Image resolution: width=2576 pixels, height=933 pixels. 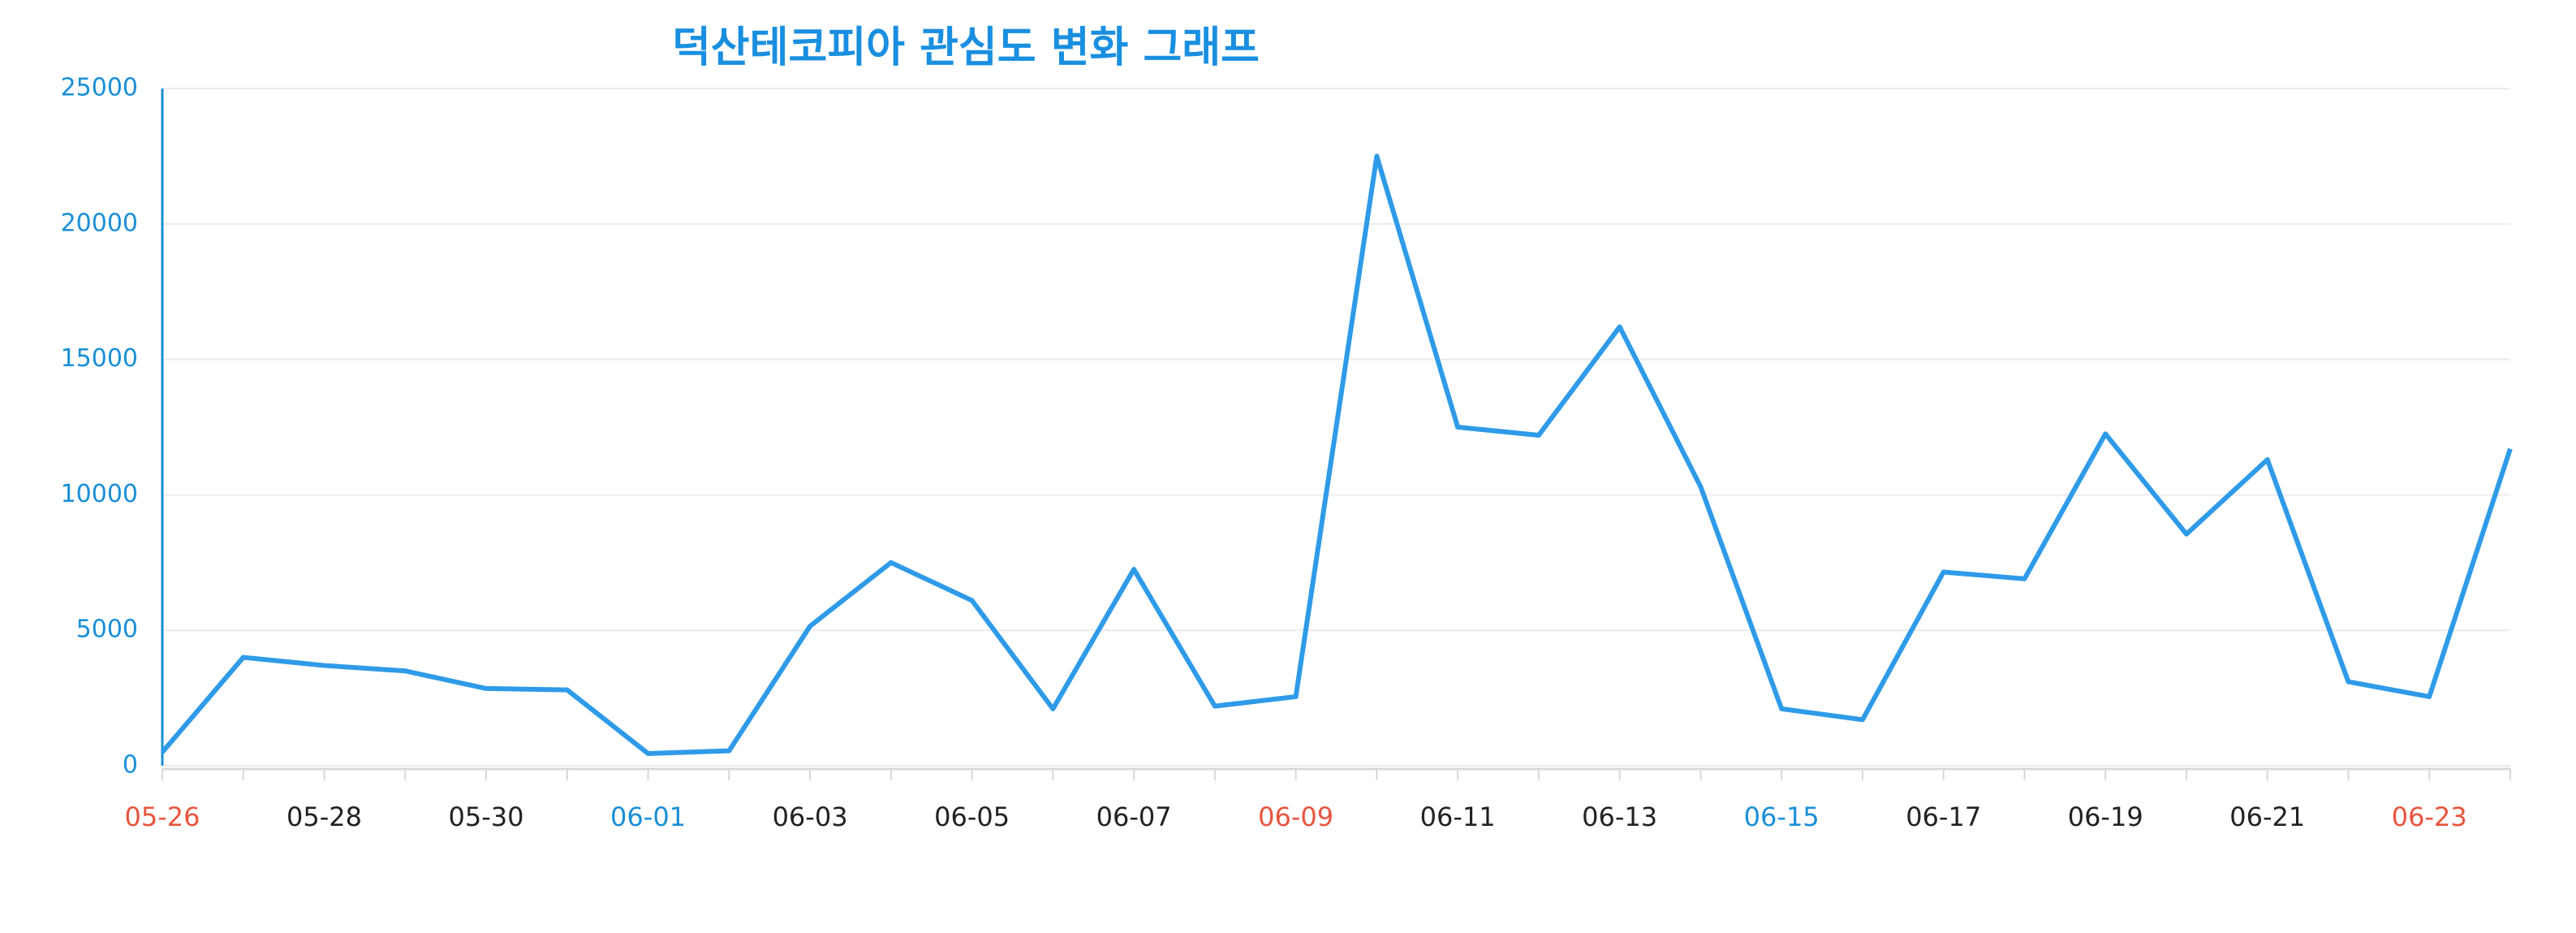 What do you see at coordinates (107, 630) in the screenshot?
I see `y-tick-label: 5000` at bounding box center [107, 630].